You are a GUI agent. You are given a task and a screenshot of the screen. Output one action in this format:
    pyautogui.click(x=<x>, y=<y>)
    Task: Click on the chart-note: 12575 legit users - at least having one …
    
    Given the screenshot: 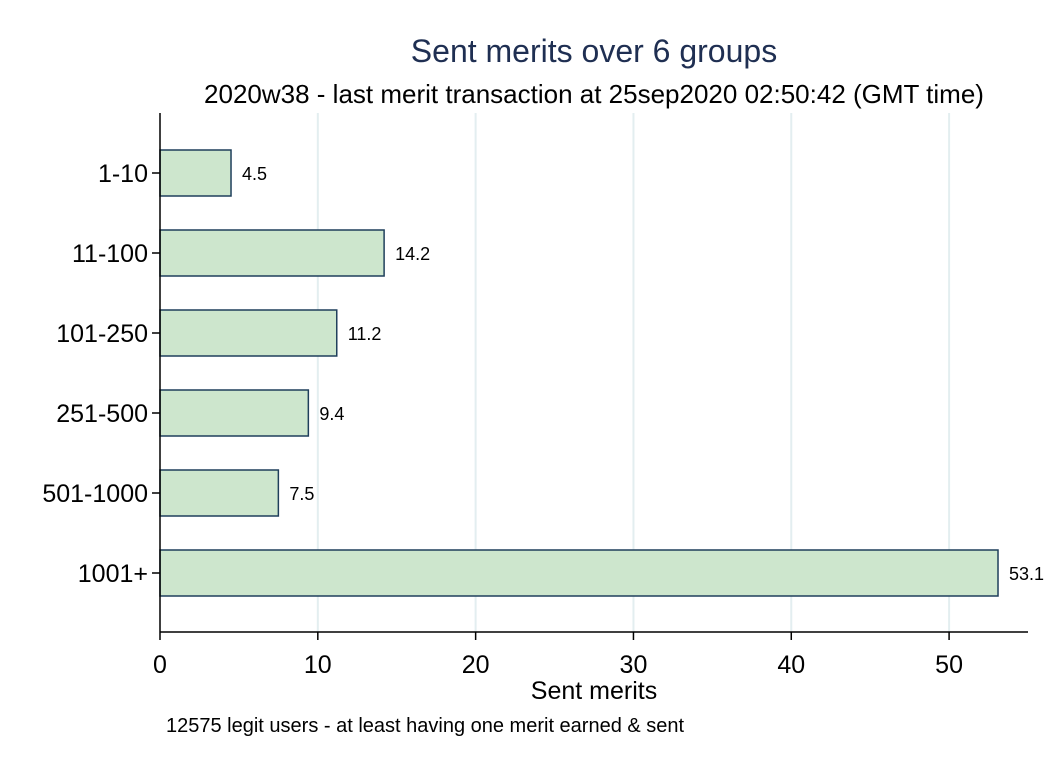 What is the action you would take?
    pyautogui.click(x=425, y=726)
    